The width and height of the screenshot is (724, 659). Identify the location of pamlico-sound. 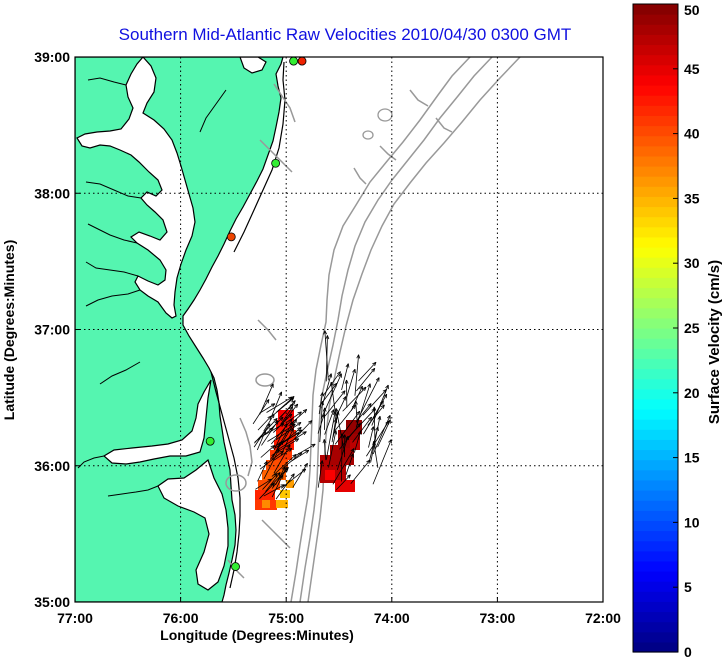
(193, 524).